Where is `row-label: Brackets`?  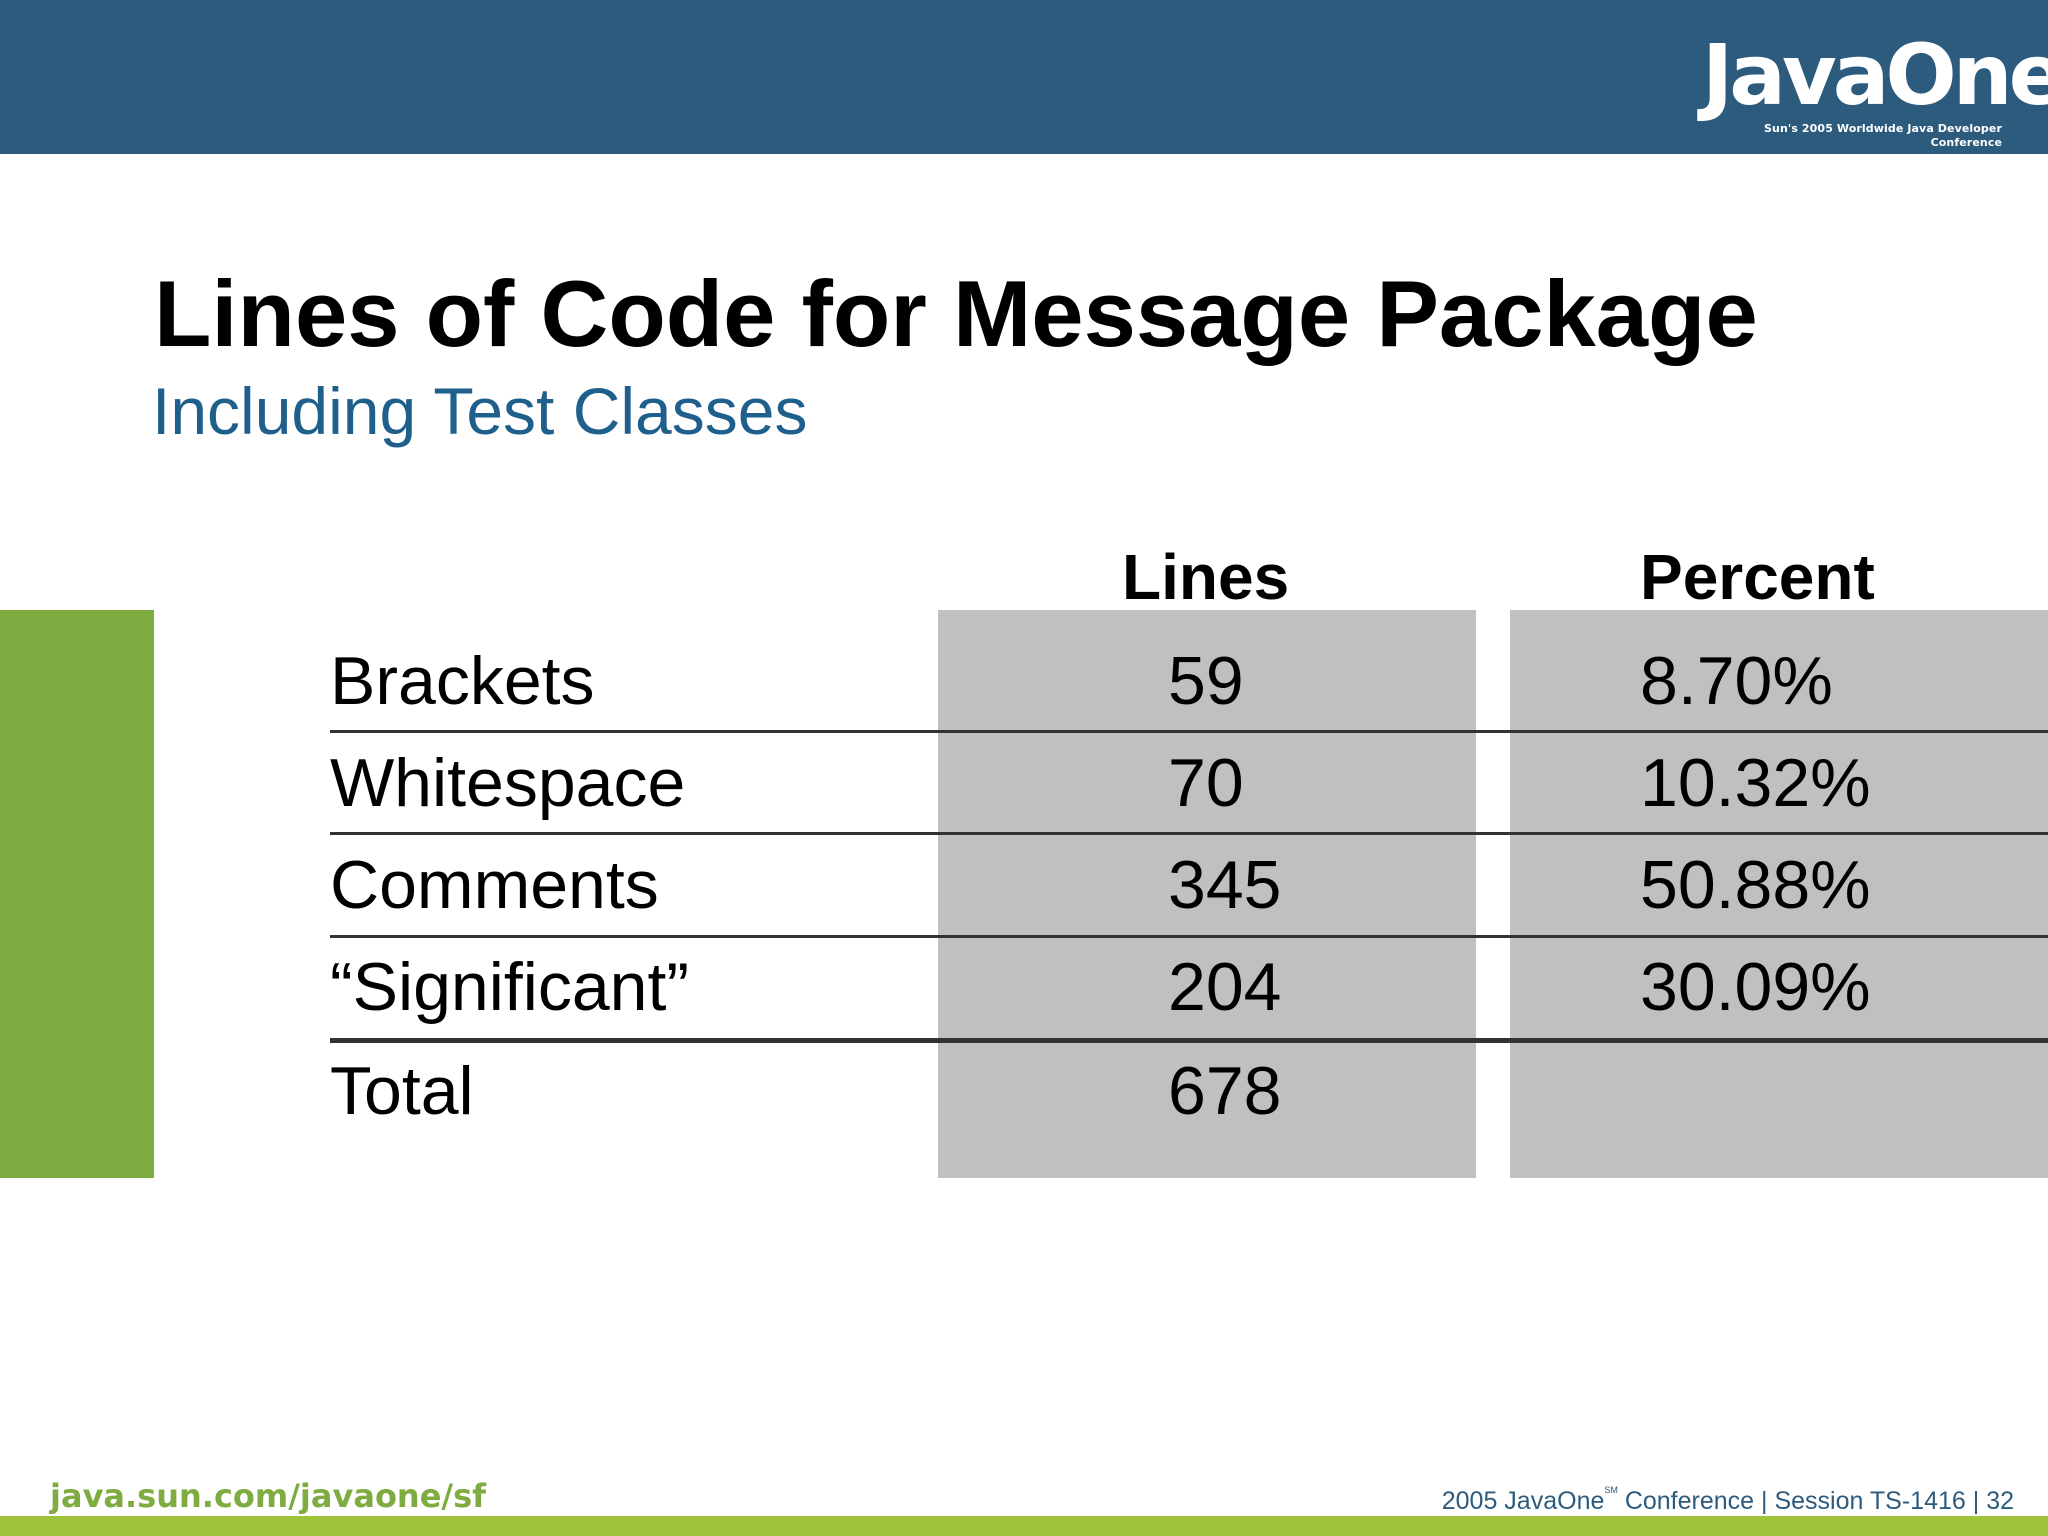 row-label: Brackets is located at coordinates (462, 681).